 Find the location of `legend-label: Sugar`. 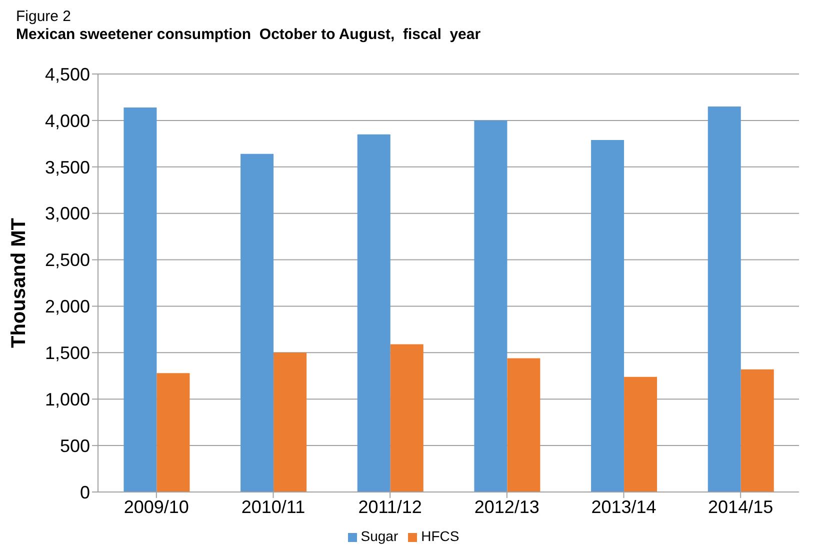

legend-label: Sugar is located at coordinates (379, 536).